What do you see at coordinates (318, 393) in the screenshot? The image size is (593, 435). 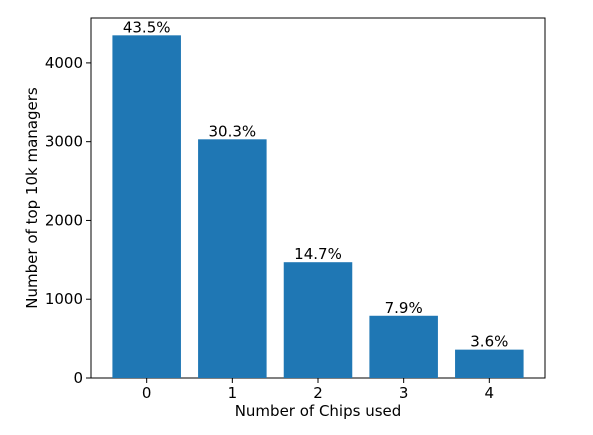 I see `x-tick-label: 2` at bounding box center [318, 393].